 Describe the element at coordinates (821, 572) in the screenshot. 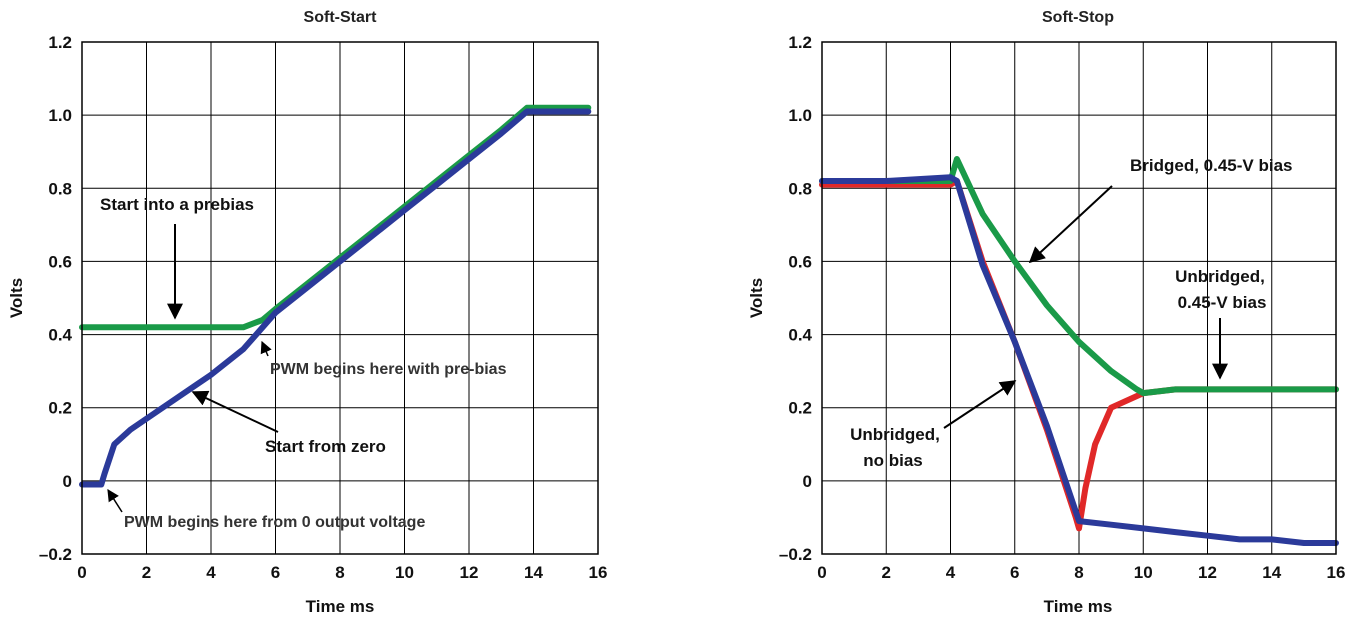

I see `soft-stop-xtick-label: 0` at that location.